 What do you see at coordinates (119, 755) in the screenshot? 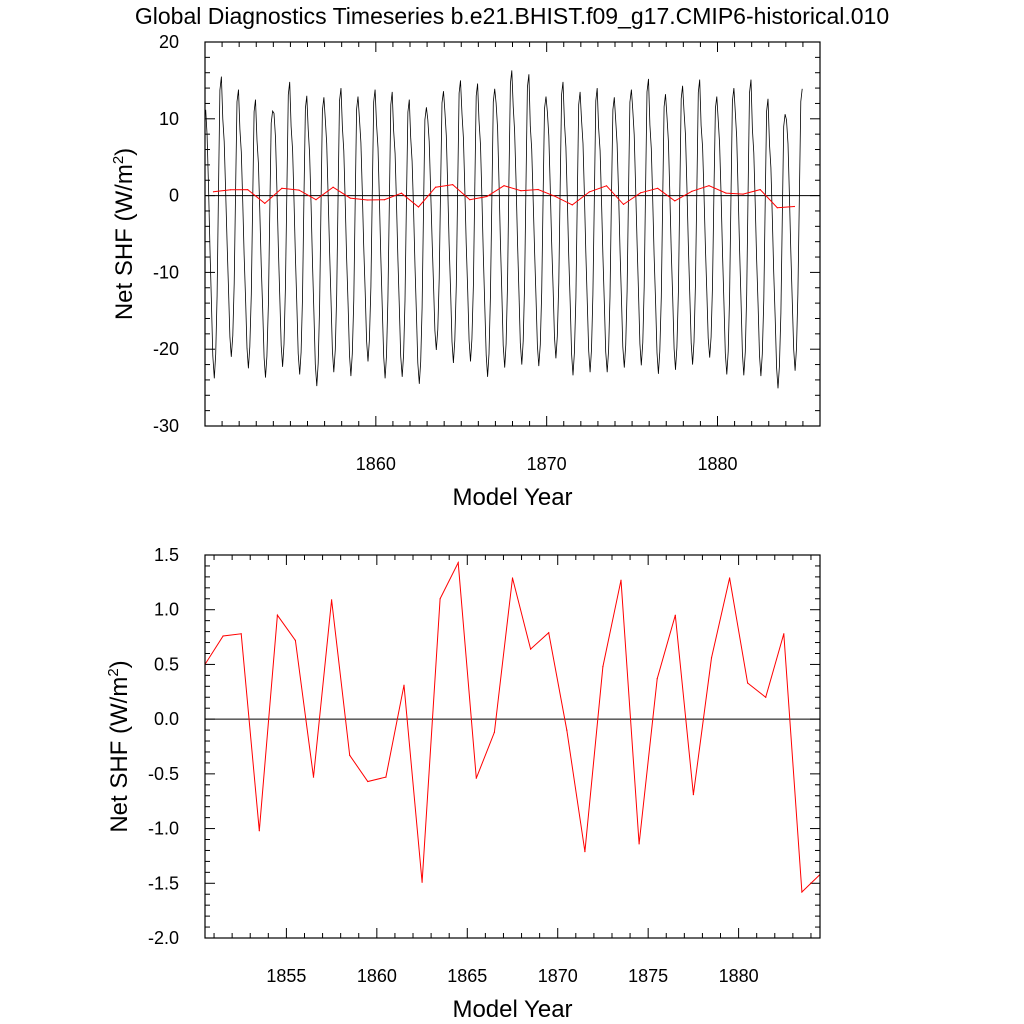
I see `y-axis-title-main: Net SHF (W/m` at bounding box center [119, 755].